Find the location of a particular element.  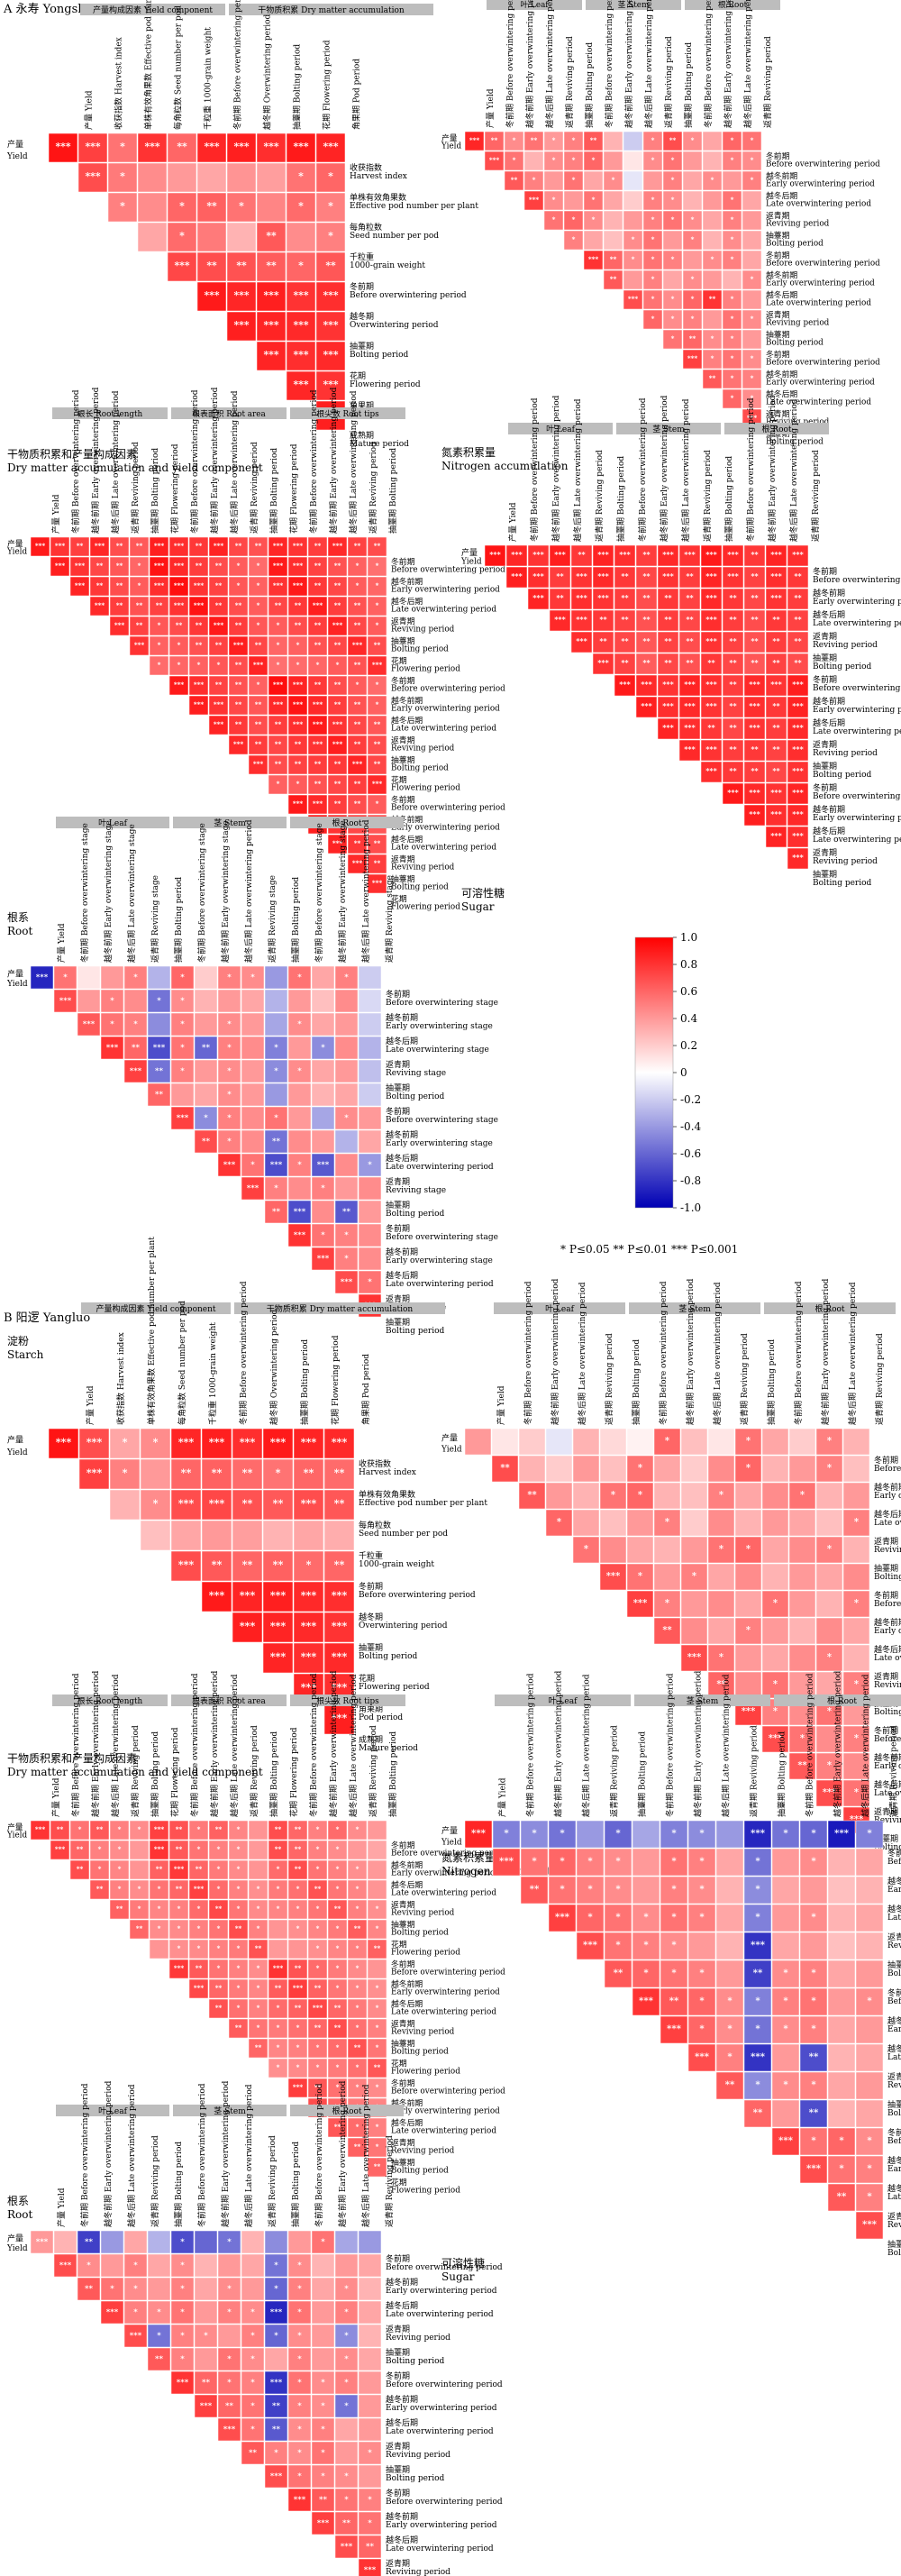

row-label-en: 1000-grain weight is located at coordinates (396, 1564).